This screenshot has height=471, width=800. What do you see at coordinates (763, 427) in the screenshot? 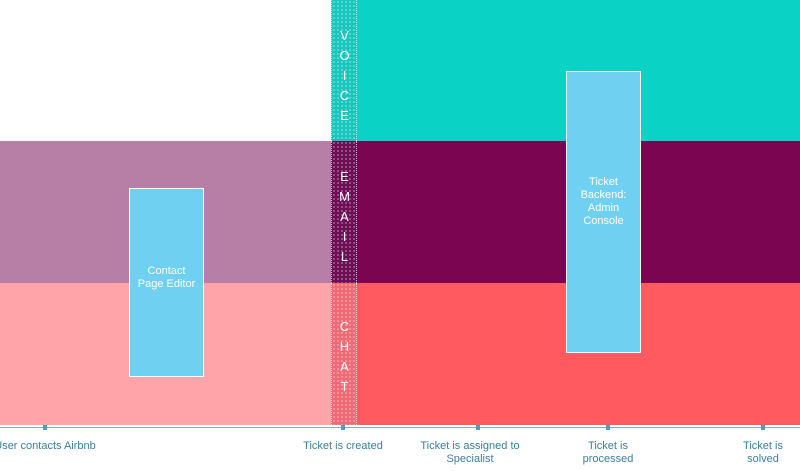
I see `timeline-tick-ticket-solved` at bounding box center [763, 427].